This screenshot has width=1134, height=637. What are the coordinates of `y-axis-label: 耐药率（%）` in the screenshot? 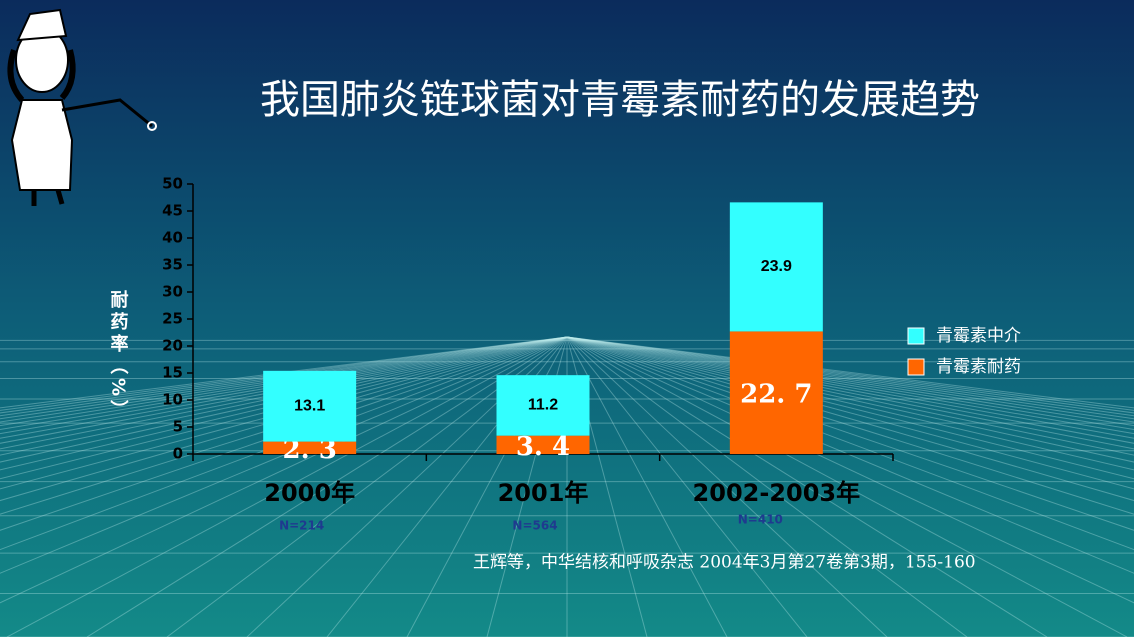 It's located at (118, 355).